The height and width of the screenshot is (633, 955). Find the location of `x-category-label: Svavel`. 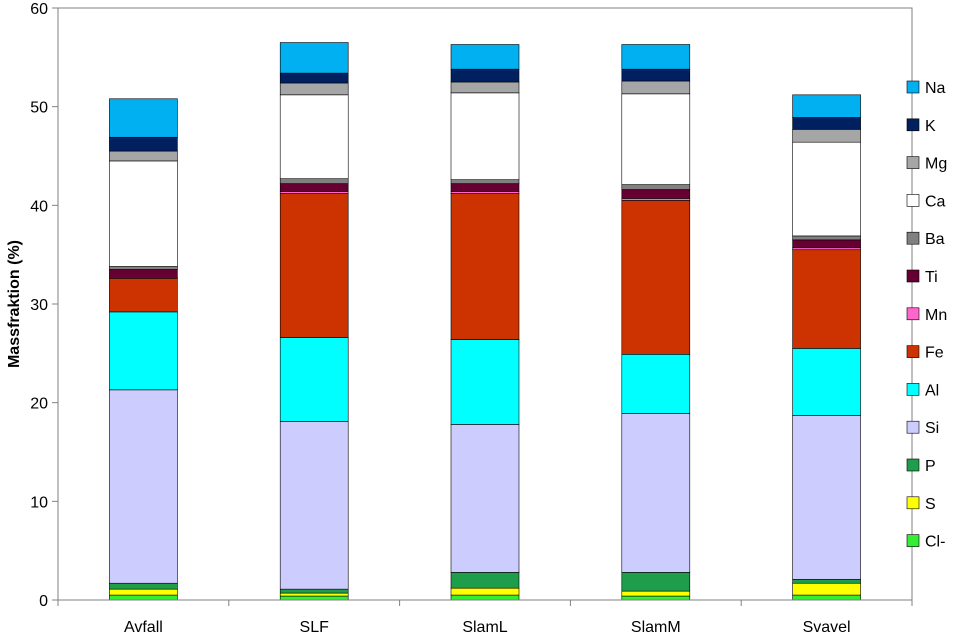

x-category-label: Svavel is located at coordinates (827, 626).